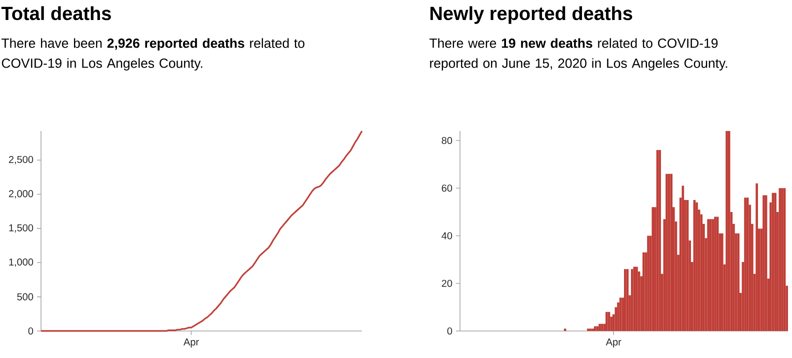 The image size is (792, 358). What do you see at coordinates (447, 236) in the screenshot?
I see `y-tick-label: 40` at bounding box center [447, 236].